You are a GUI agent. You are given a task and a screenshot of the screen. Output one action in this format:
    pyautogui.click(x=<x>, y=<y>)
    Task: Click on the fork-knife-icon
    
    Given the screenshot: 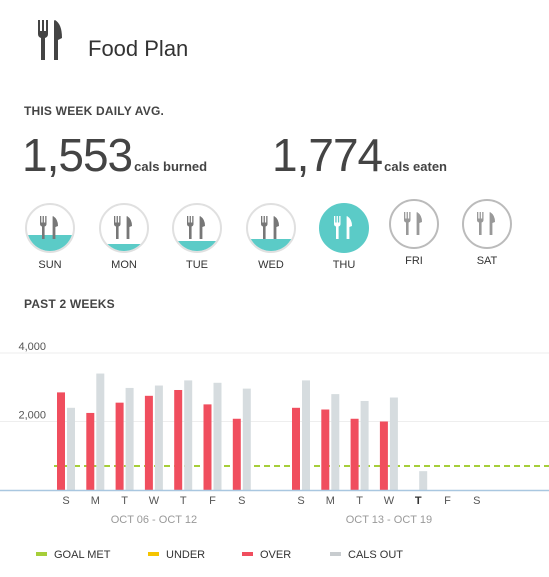 What is the action you would take?
    pyautogui.click(x=50, y=40)
    